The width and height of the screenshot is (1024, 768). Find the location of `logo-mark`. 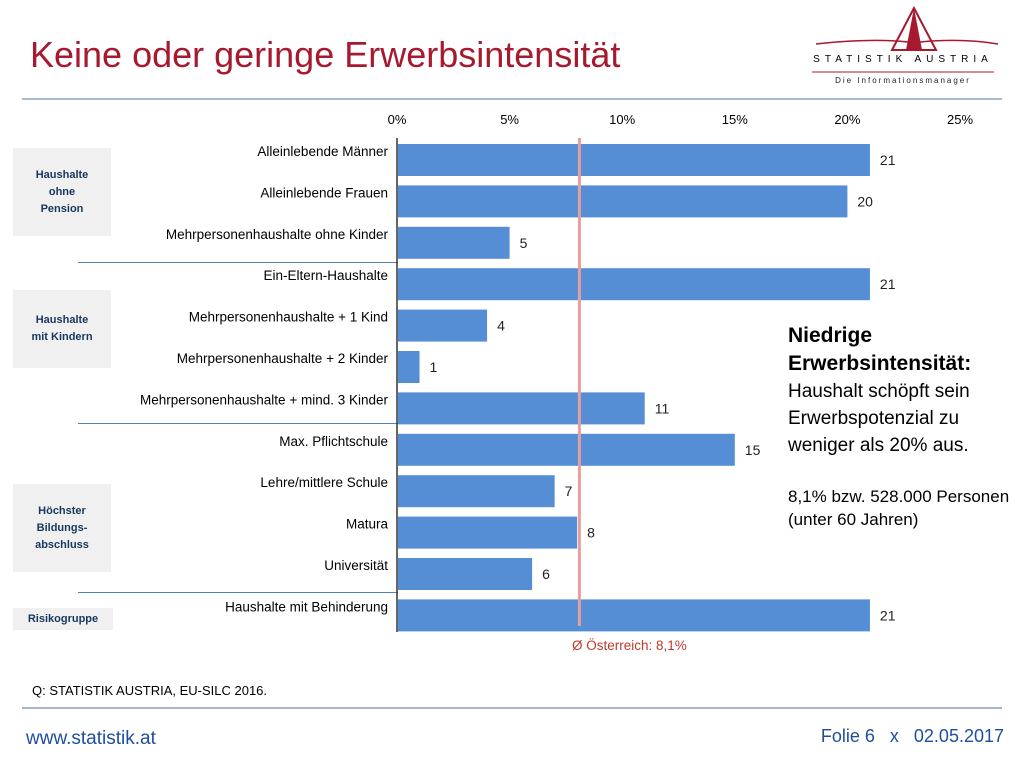

logo-mark is located at coordinates (905, 39).